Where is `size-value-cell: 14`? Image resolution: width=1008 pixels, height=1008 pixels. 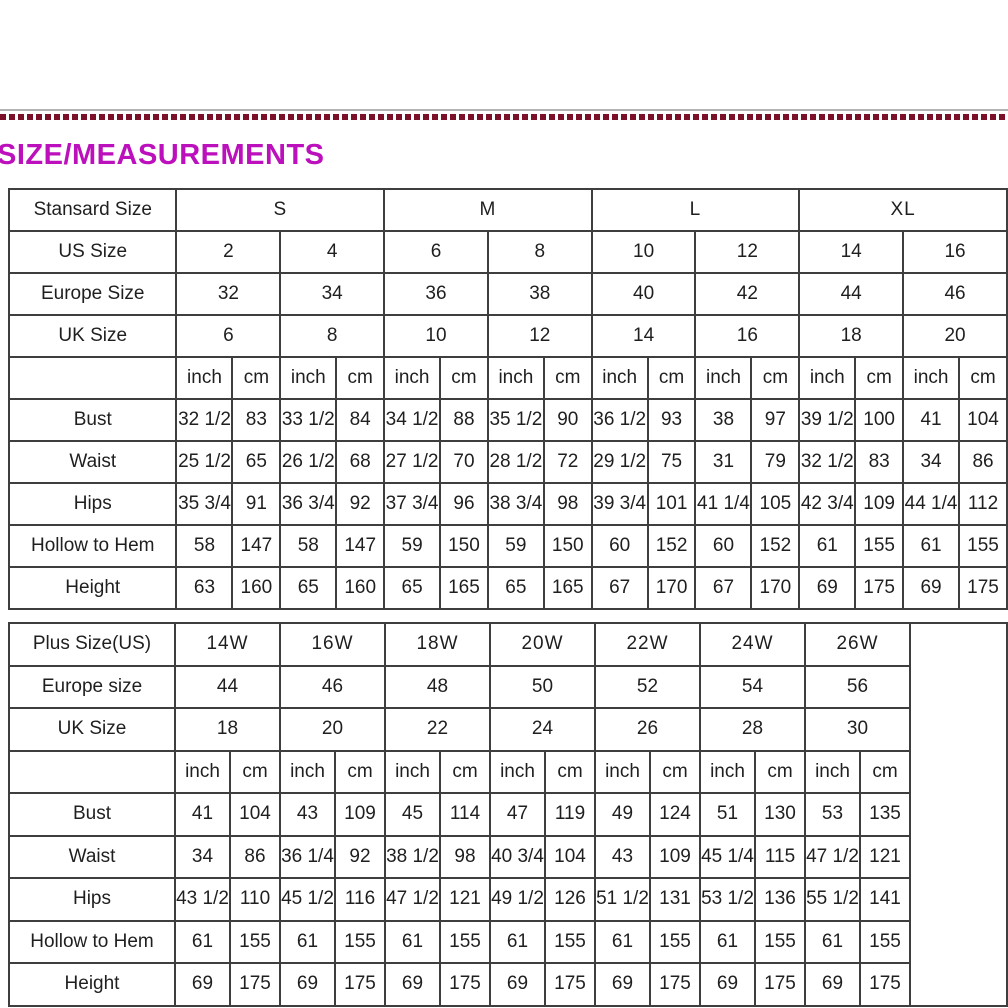 size-value-cell: 14 is located at coordinates (643, 336).